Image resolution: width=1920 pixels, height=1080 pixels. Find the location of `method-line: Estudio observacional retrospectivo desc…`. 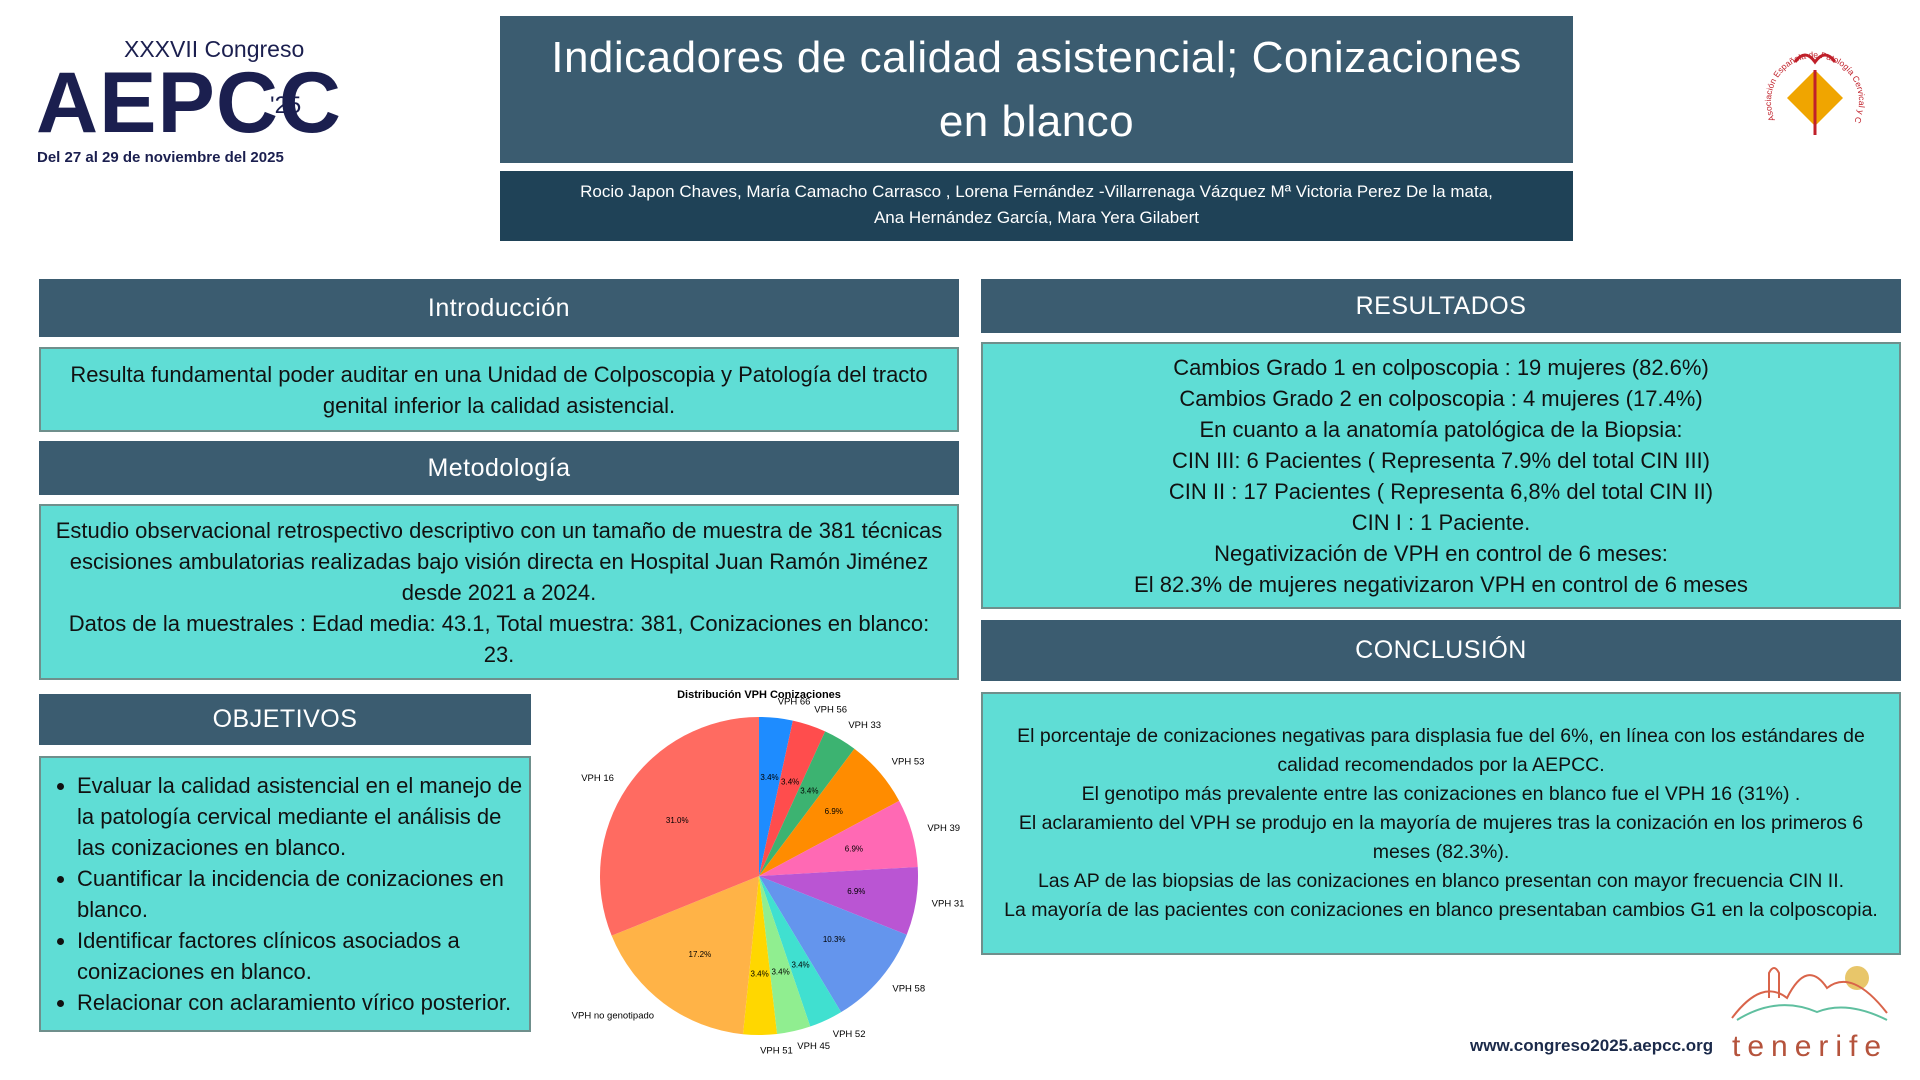

method-line: Estudio observacional retrospectivo desc… is located at coordinates (499, 561).